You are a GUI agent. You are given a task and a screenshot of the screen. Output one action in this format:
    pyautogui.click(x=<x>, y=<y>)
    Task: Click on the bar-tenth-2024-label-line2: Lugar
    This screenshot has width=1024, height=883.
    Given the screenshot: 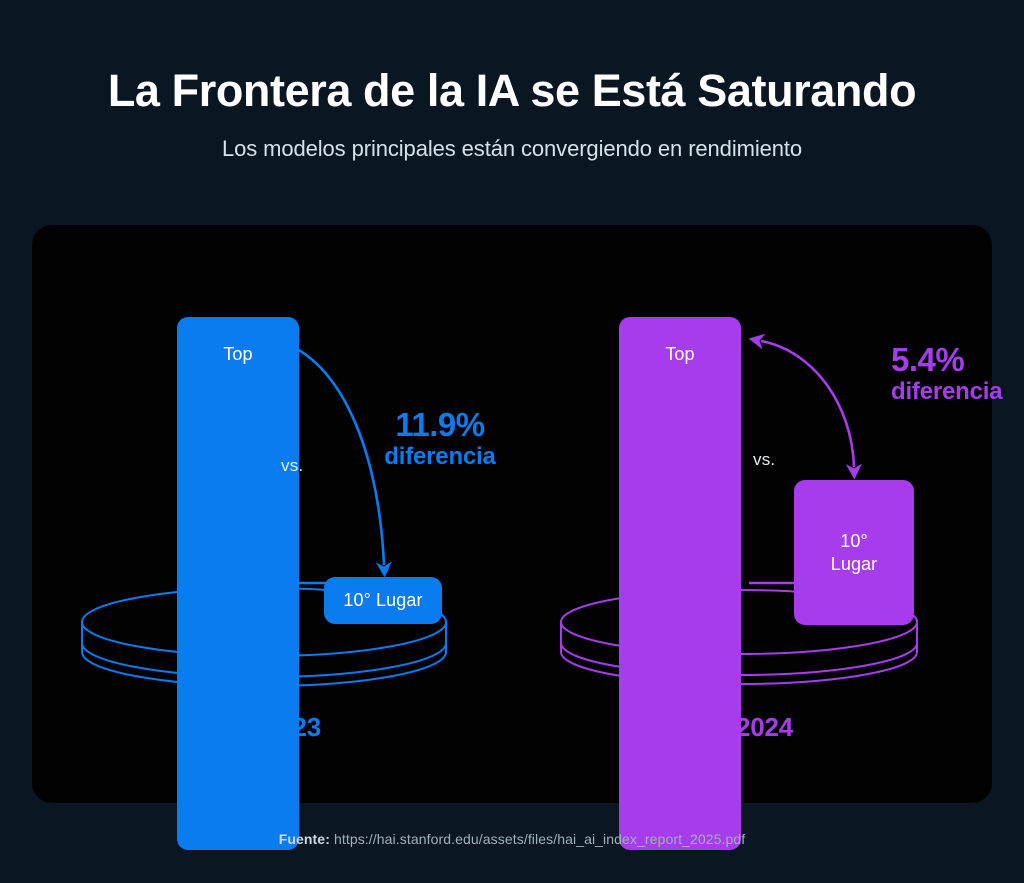 What is the action you would take?
    pyautogui.click(x=854, y=563)
    